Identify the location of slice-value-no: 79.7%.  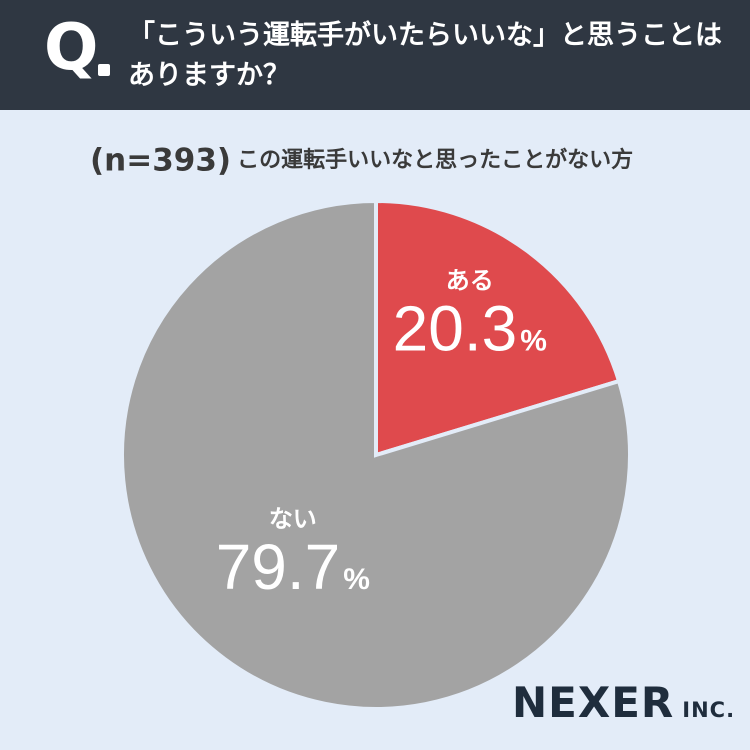
(293, 567).